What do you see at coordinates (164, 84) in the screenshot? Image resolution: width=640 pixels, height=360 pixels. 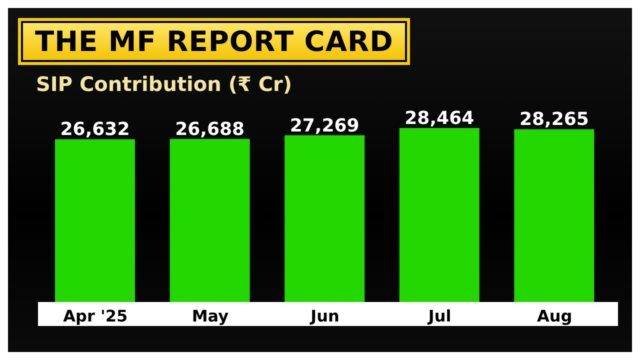 I see `chart-subtitle: SIP Contribution (₹ Cr)` at bounding box center [164, 84].